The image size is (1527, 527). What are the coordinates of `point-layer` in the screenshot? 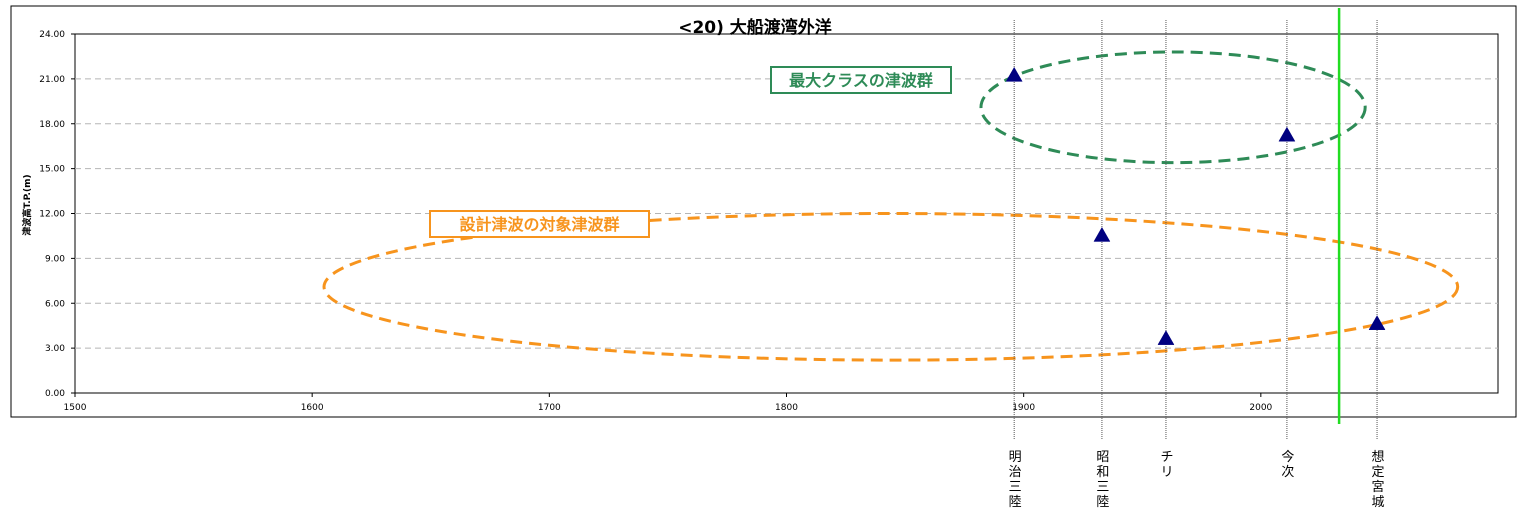 It's located at (1195, 205).